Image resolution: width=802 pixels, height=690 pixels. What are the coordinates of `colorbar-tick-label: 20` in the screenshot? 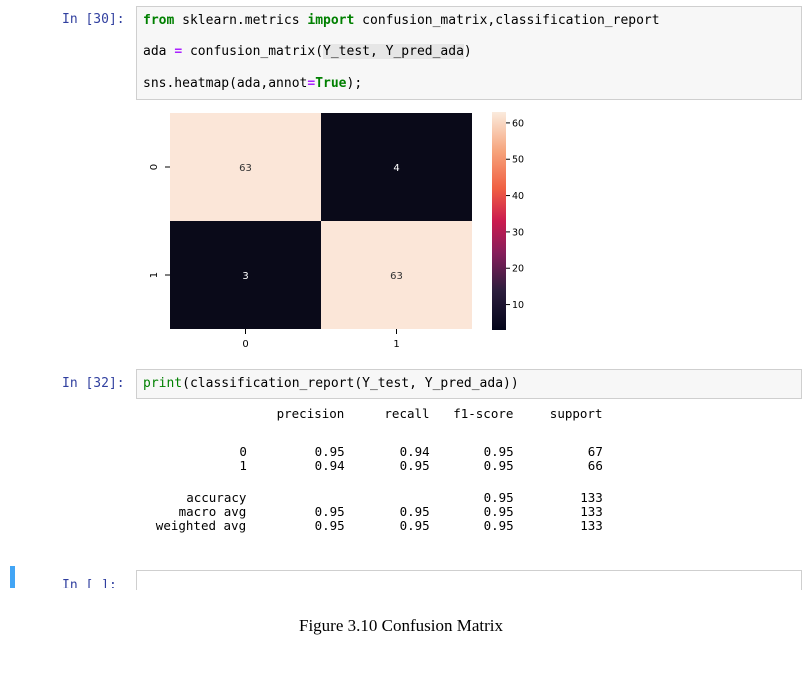 It's located at (518, 269).